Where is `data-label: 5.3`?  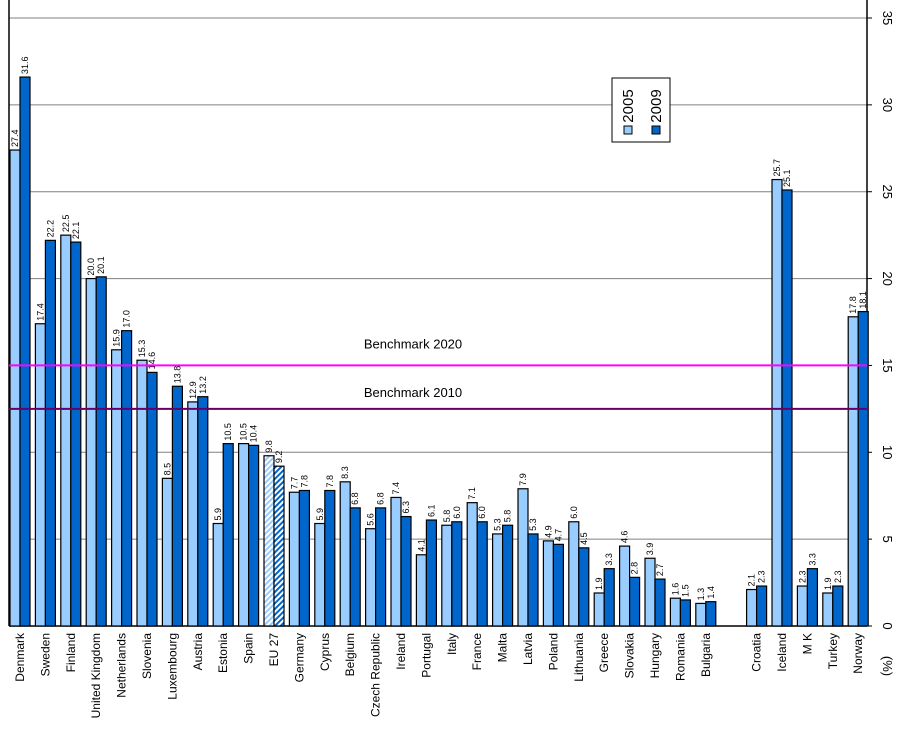
data-label: 5.3 is located at coordinates (498, 524).